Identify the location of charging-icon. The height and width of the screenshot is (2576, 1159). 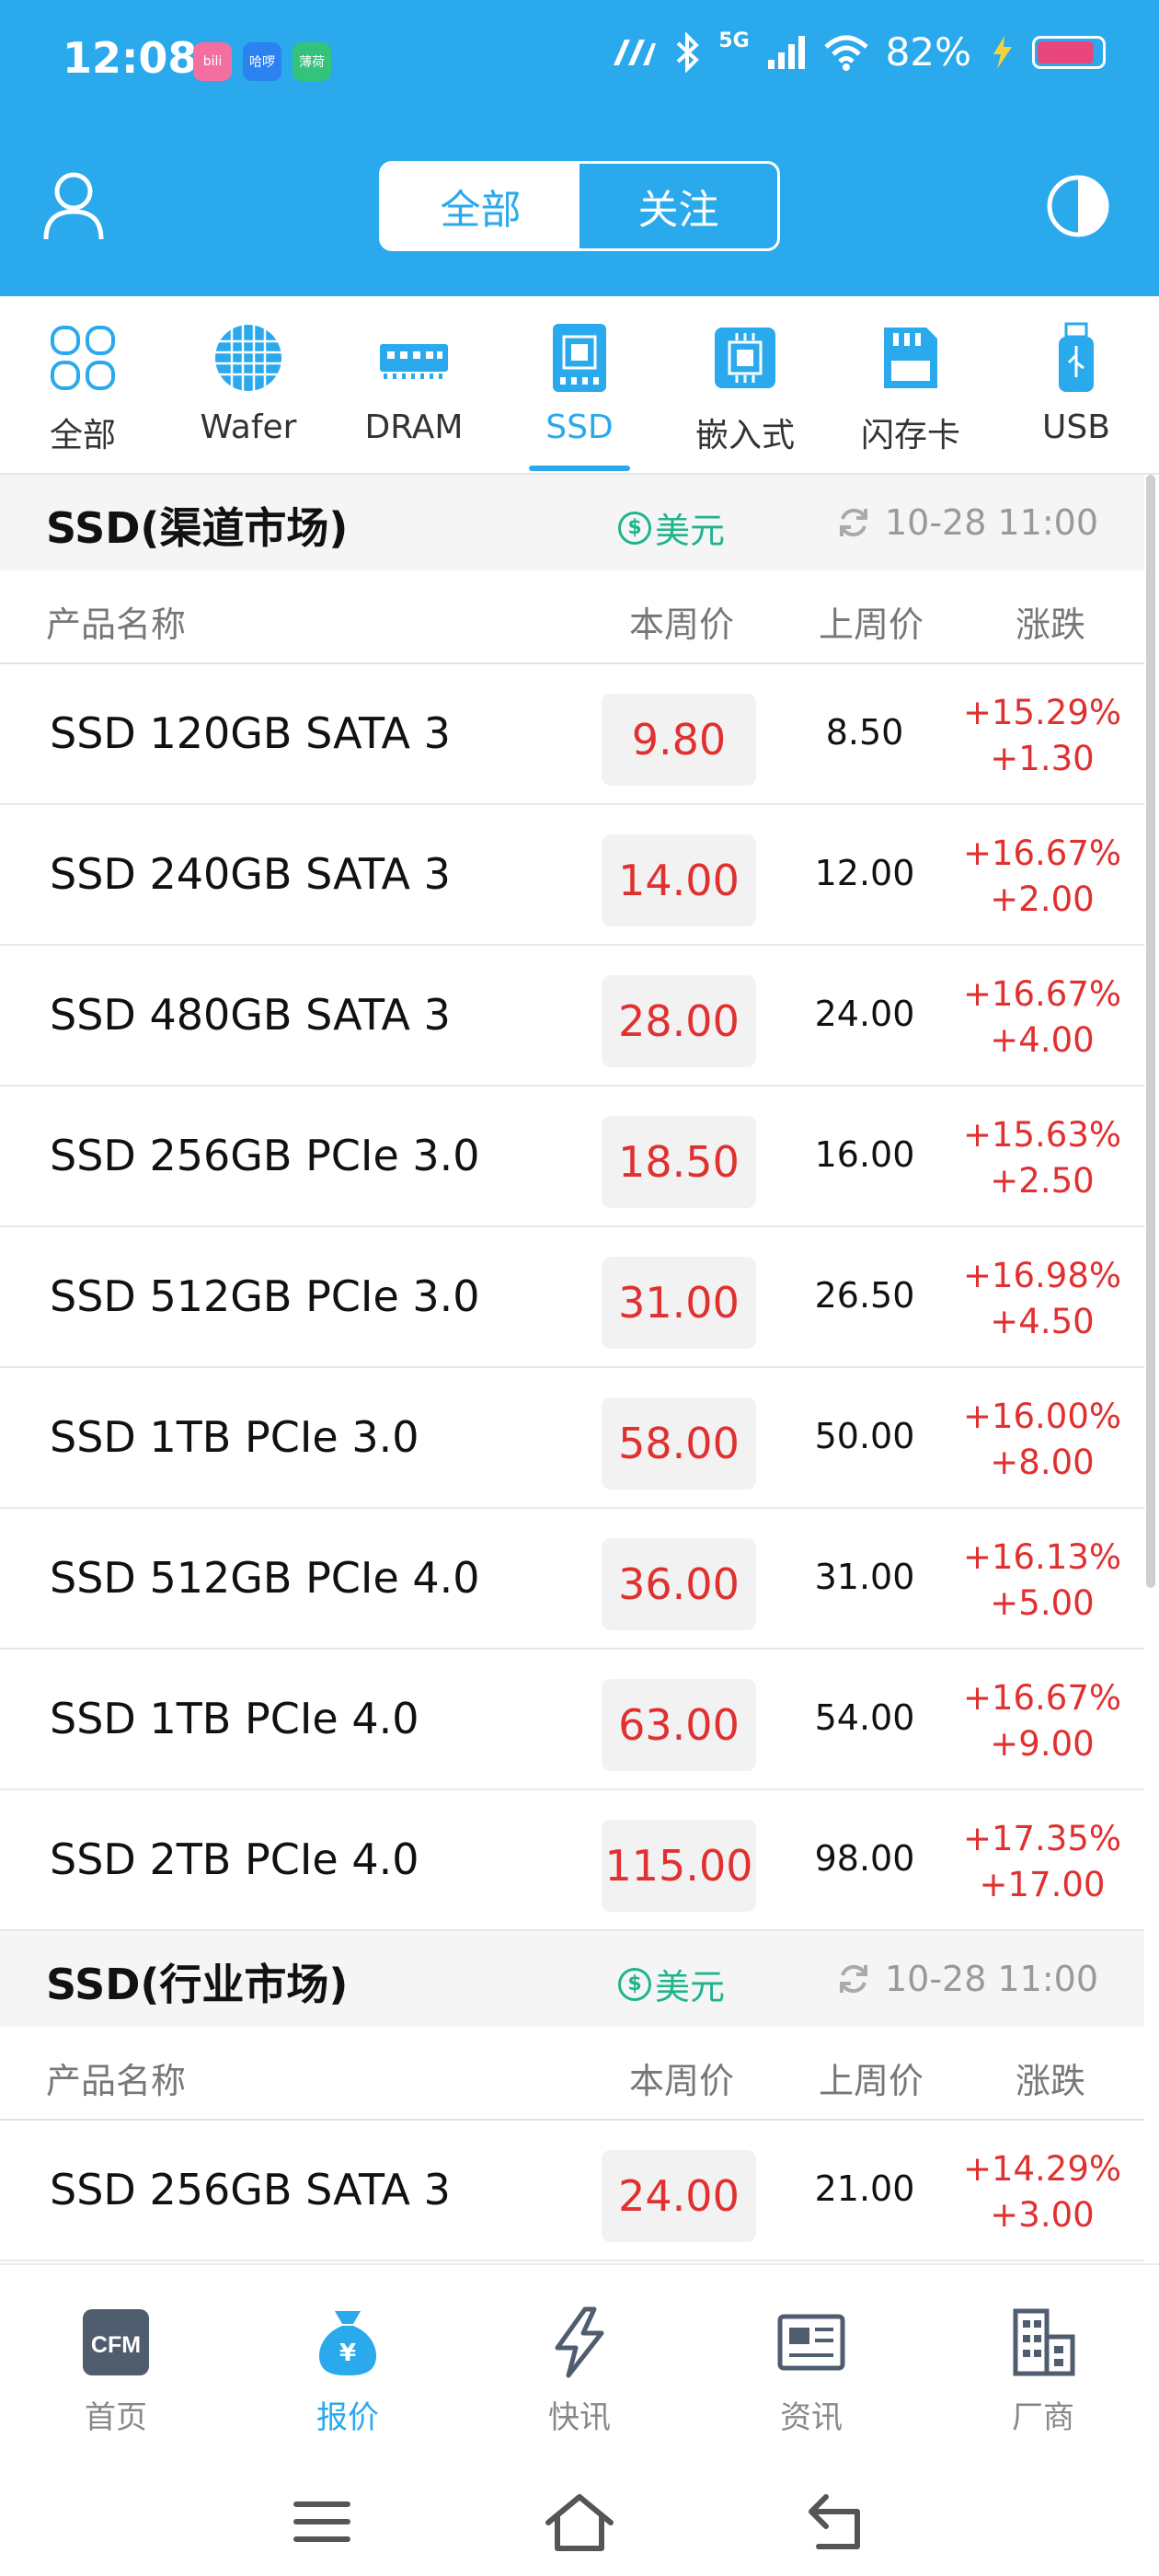
(1002, 52).